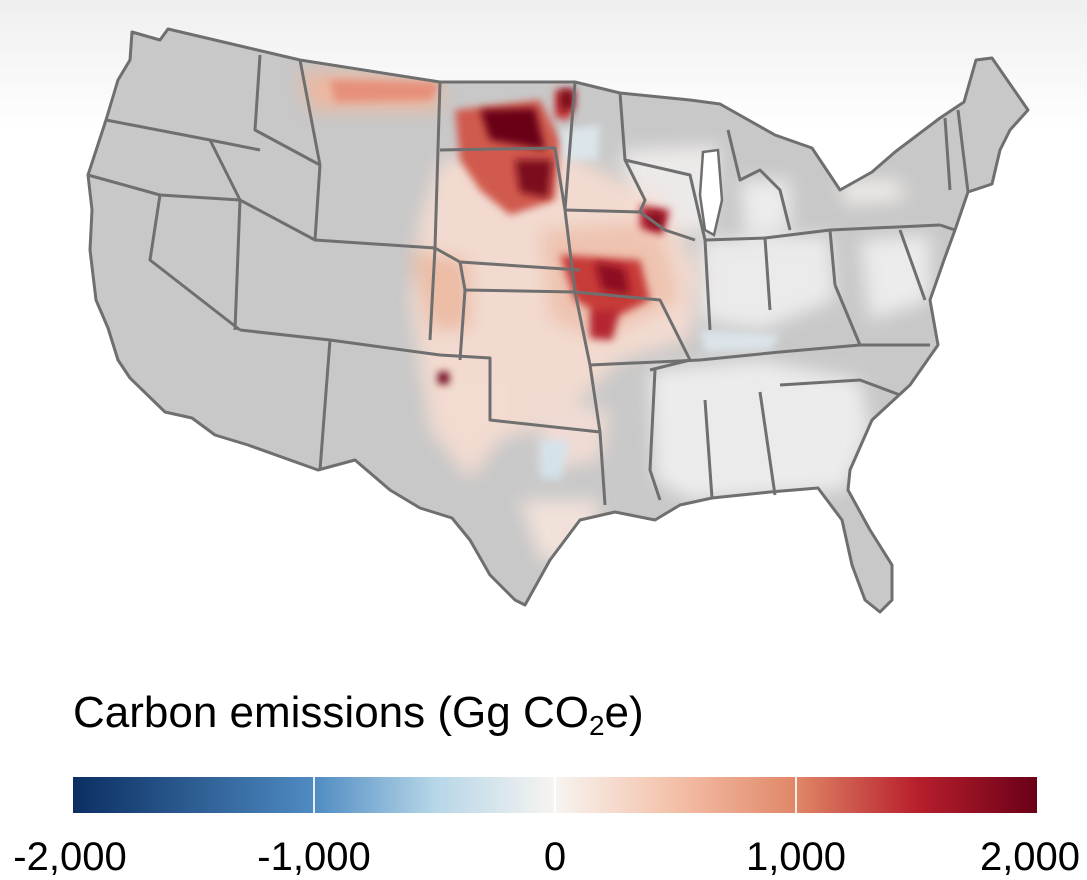  Describe the element at coordinates (331, 712) in the screenshot. I see `legend-title-prefix: Carbon emissions (Gg CO` at that location.